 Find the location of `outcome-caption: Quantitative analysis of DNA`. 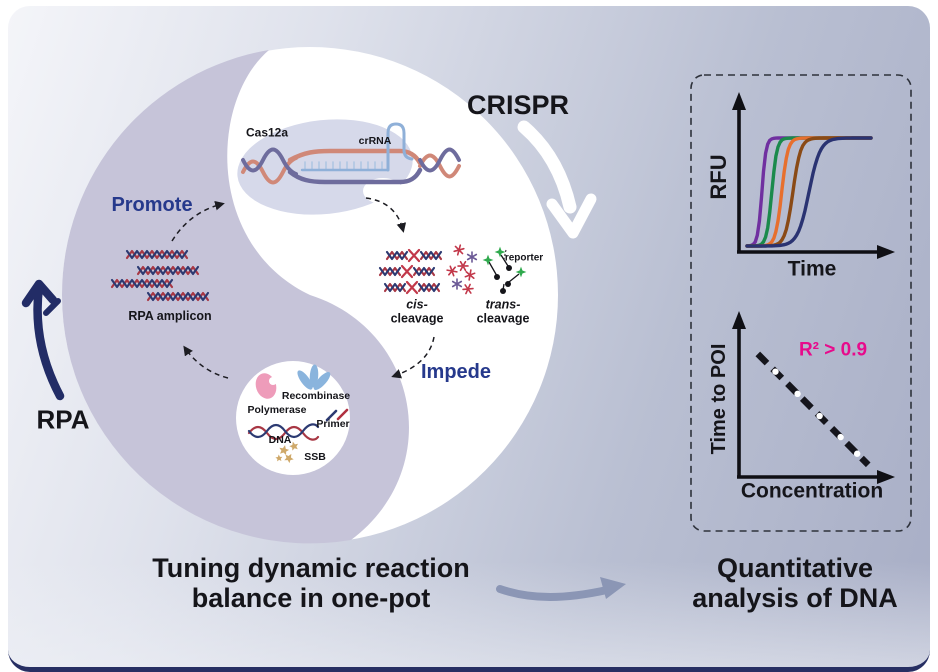

outcome-caption: Quantitative analysis of DNA is located at coordinates (795, 583).